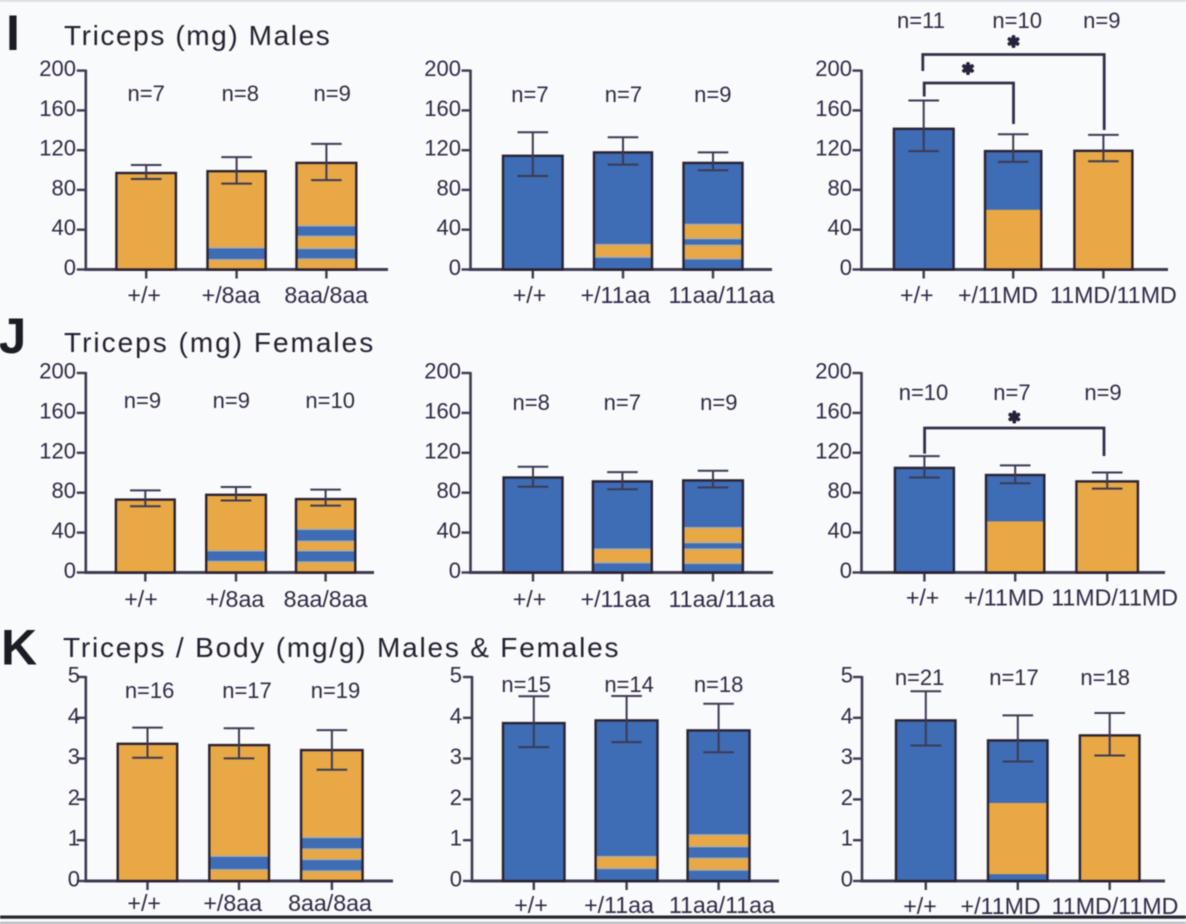 The image size is (1186, 924). I want to click on svg-text: n=14, so click(629, 684).